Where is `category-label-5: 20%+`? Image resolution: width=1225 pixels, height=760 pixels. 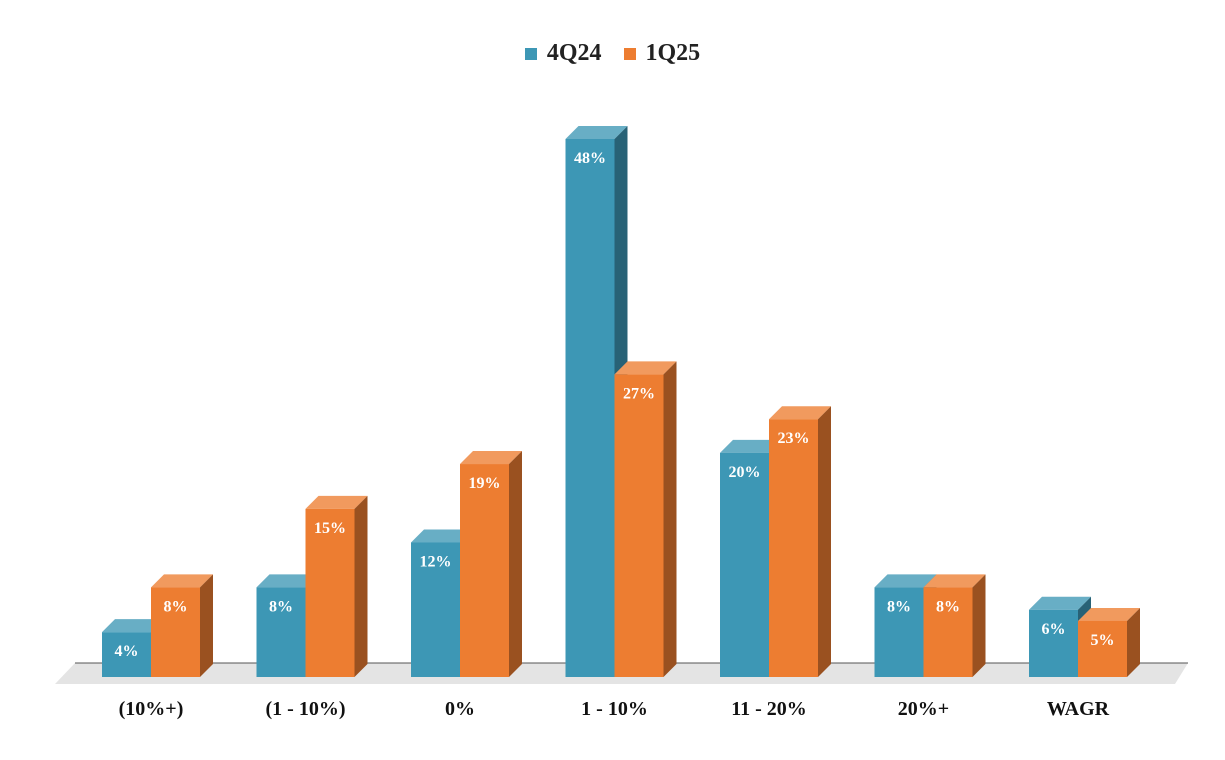 category-label-5: 20%+ is located at coordinates (923, 709).